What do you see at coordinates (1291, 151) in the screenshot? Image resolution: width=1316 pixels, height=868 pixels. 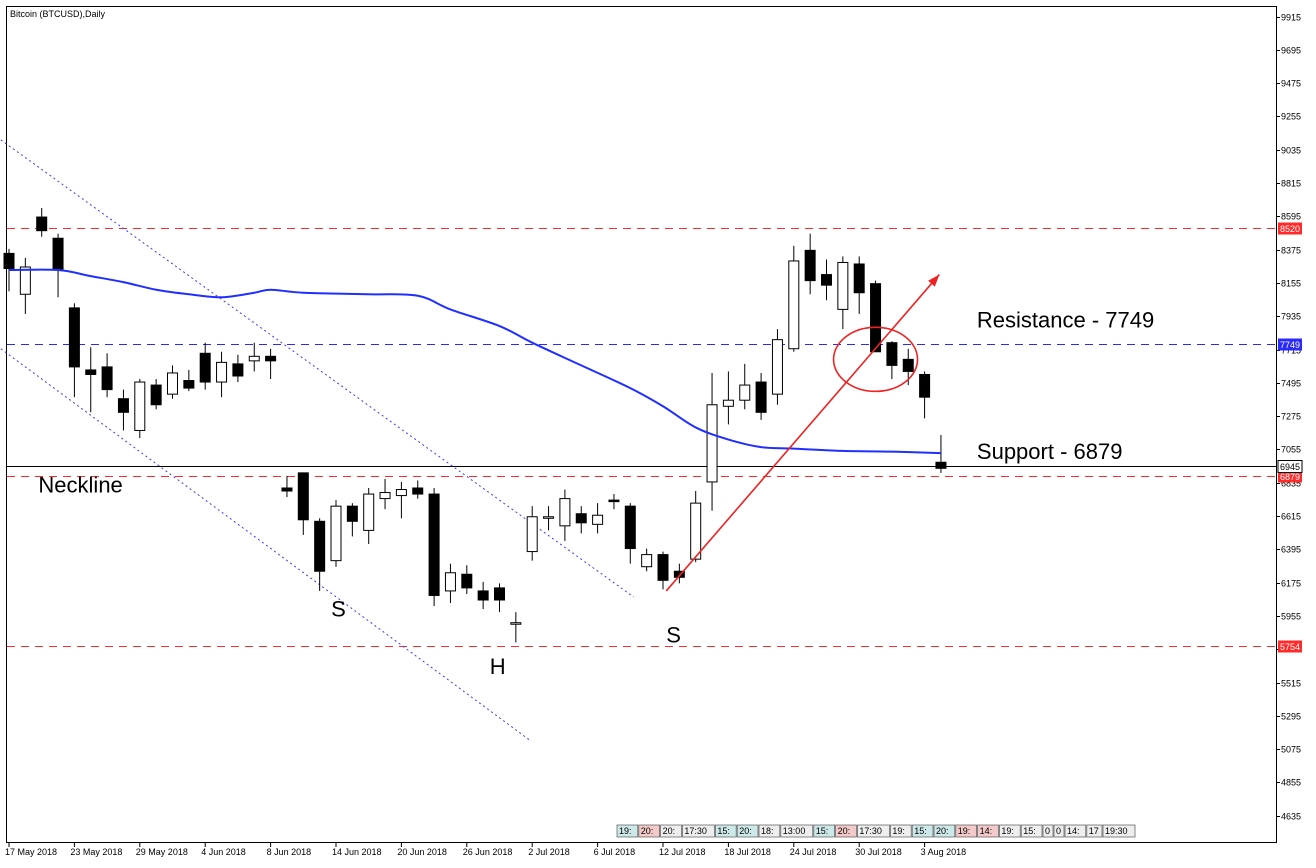 I see `y-tick-label: 9035` at bounding box center [1291, 151].